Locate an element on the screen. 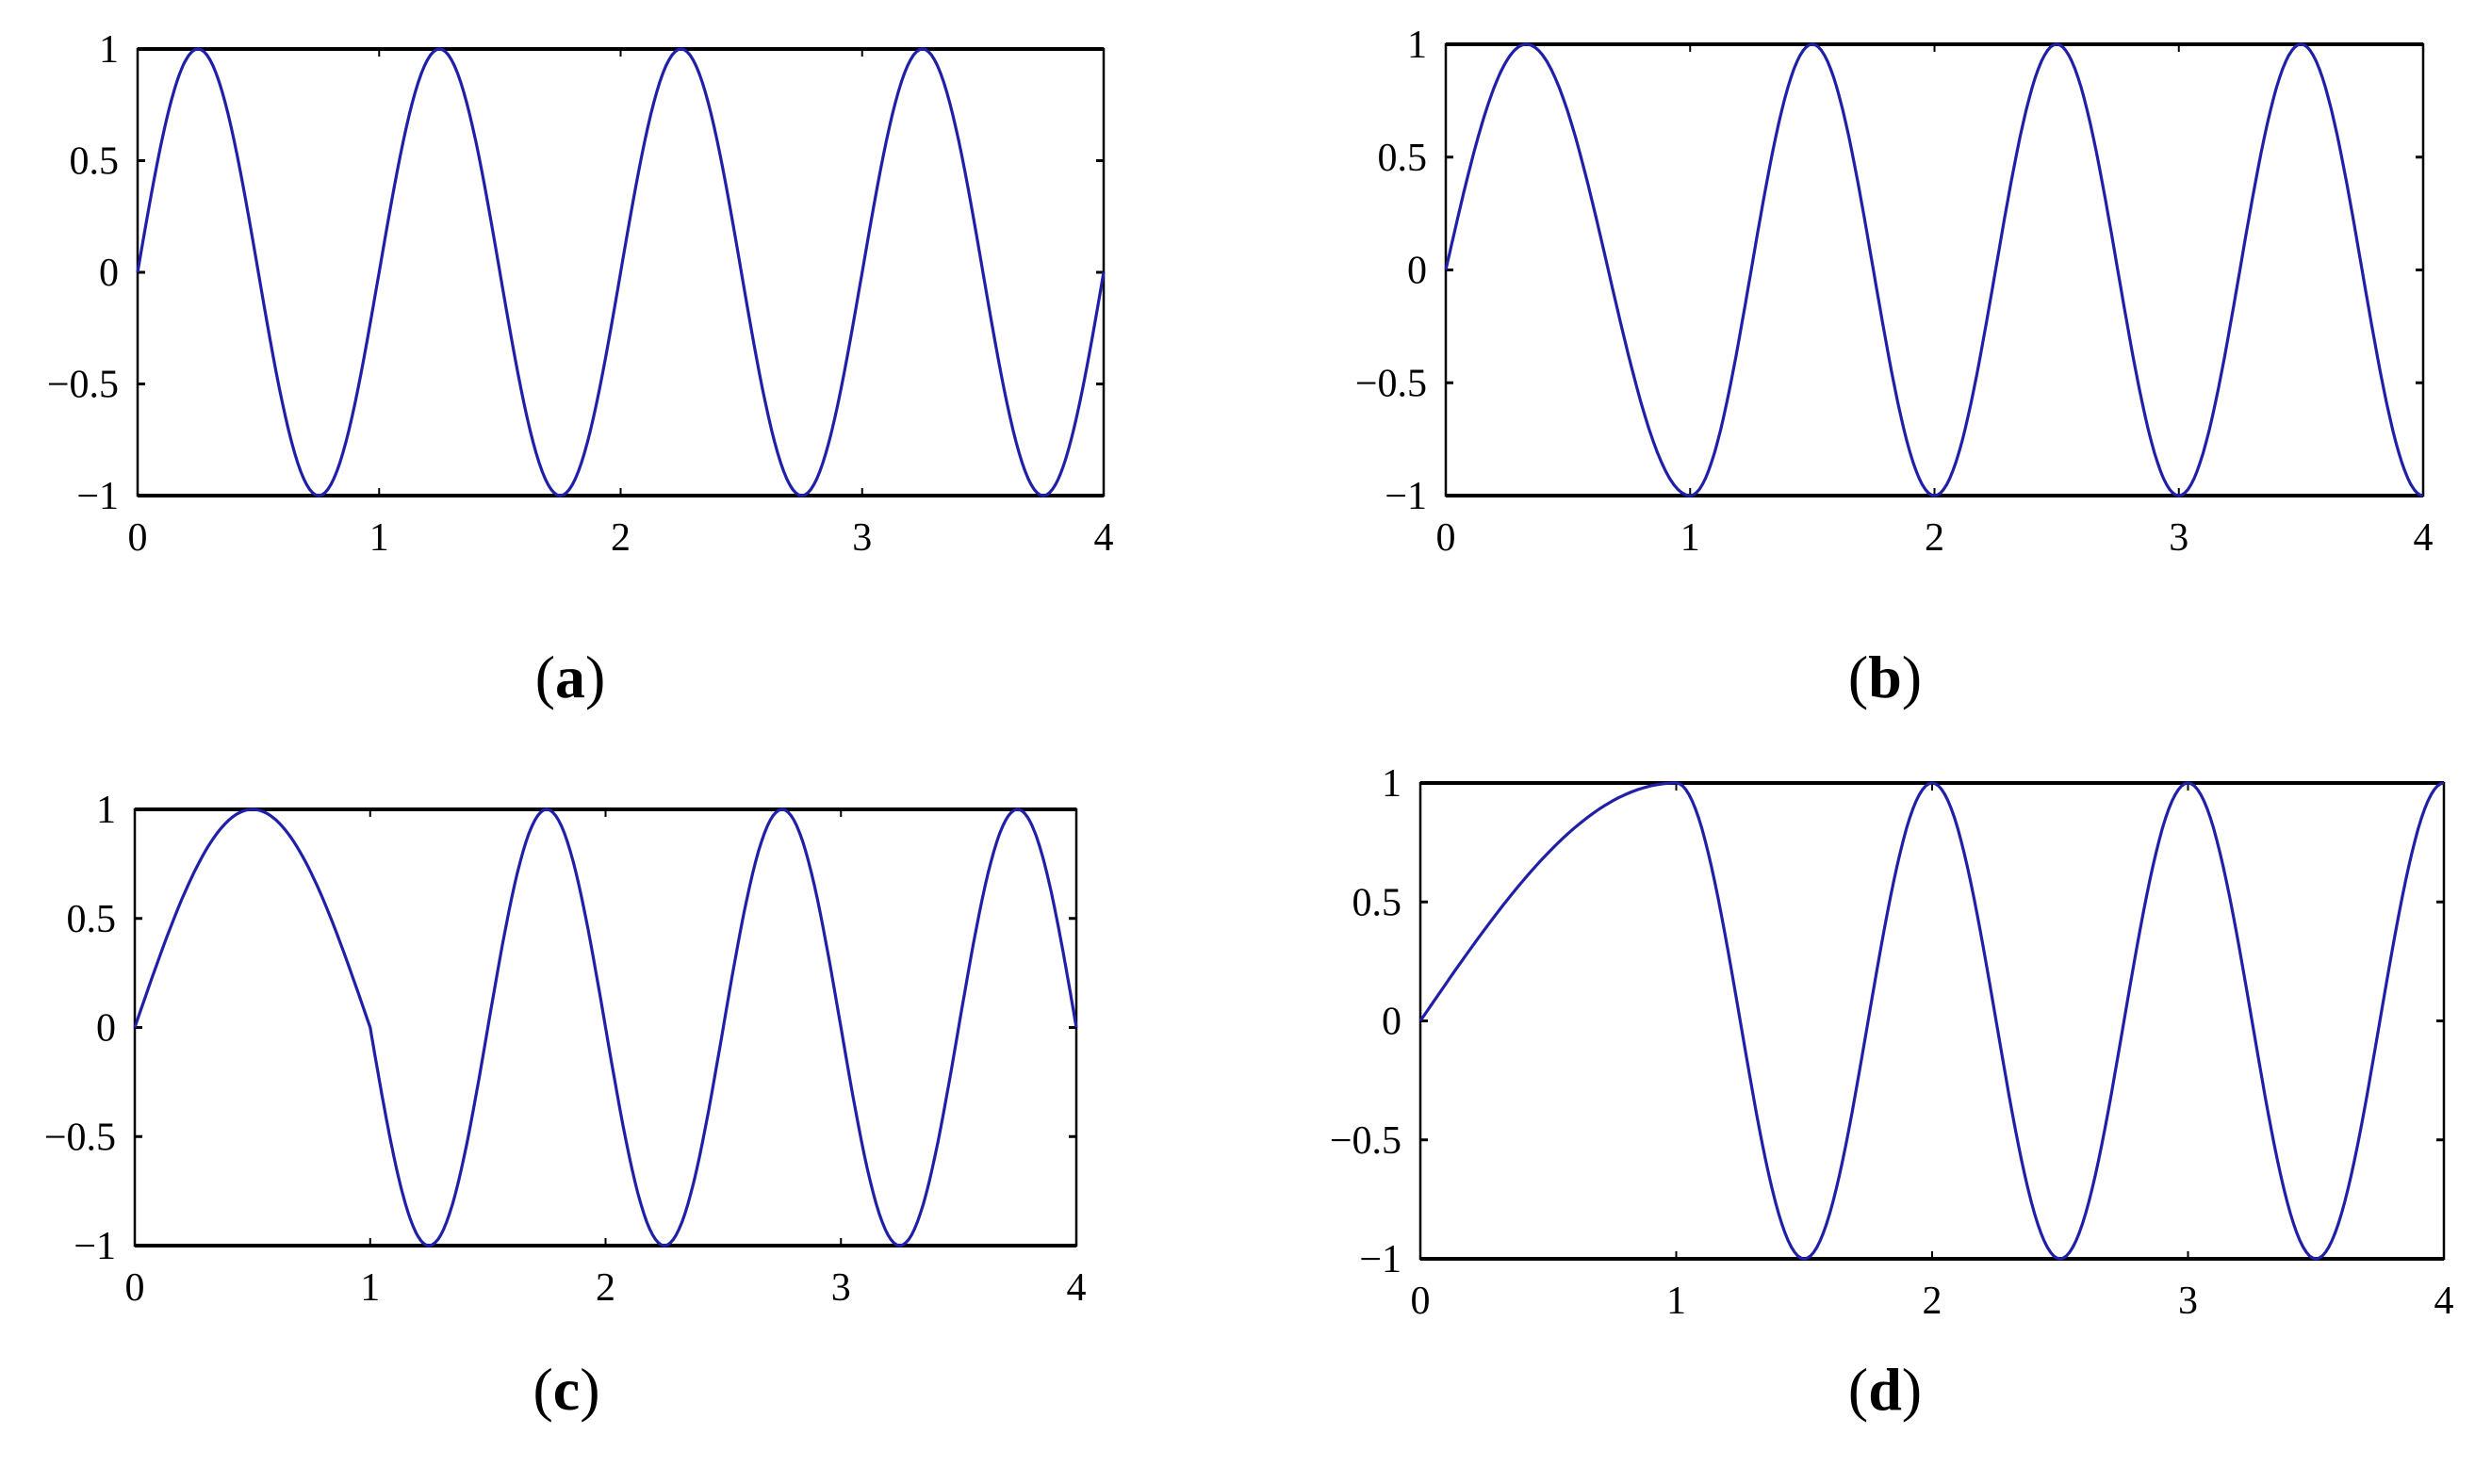 This screenshot has height=1484, width=2475. panel-label: (a) is located at coordinates (570, 677).